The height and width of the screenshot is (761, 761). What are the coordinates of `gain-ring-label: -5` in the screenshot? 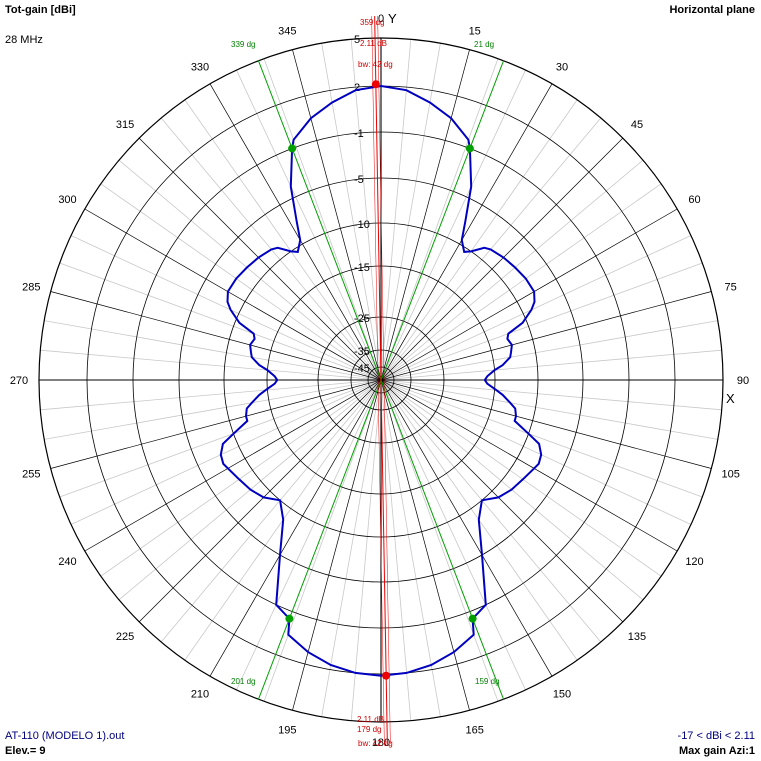 It's located at (359, 180).